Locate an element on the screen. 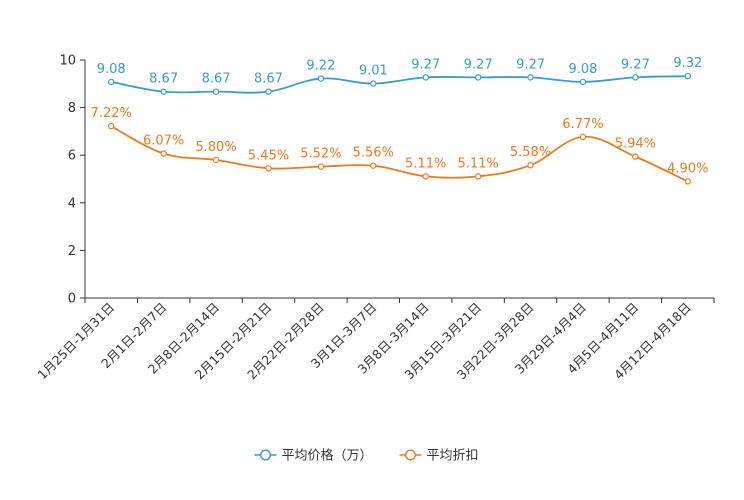 The image size is (744, 500). legend-label: 平均折扣 is located at coordinates (453, 456).